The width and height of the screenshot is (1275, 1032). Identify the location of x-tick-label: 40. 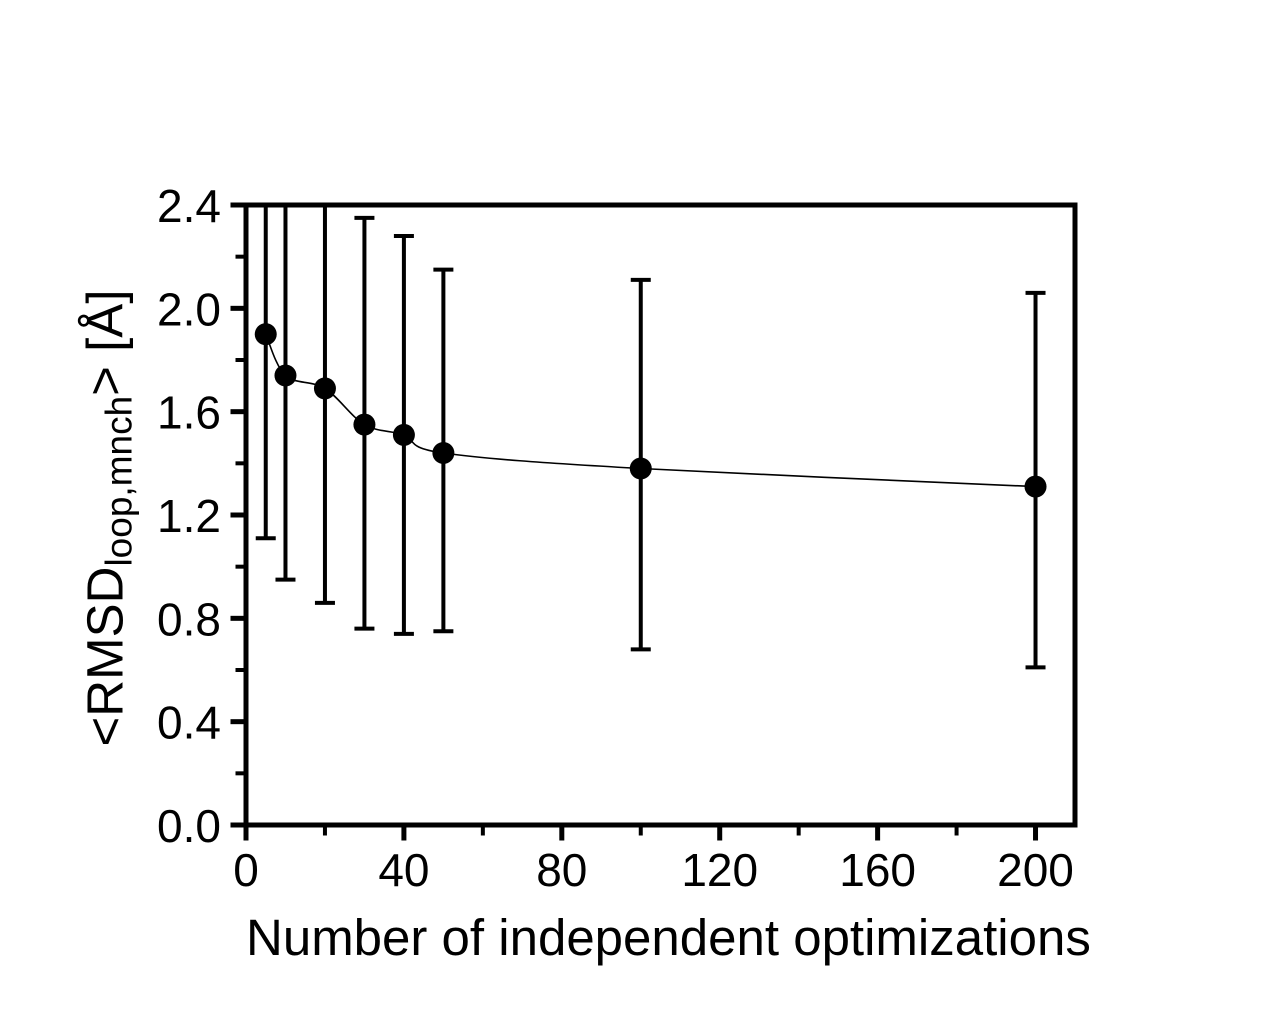
(403, 870).